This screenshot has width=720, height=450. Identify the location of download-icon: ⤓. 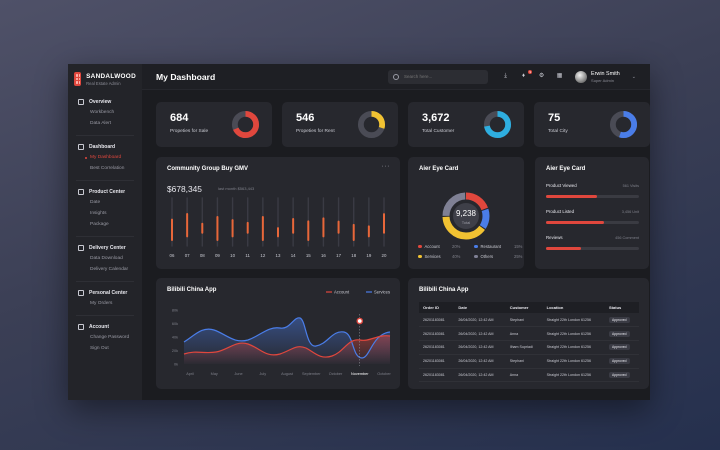
(505, 76).